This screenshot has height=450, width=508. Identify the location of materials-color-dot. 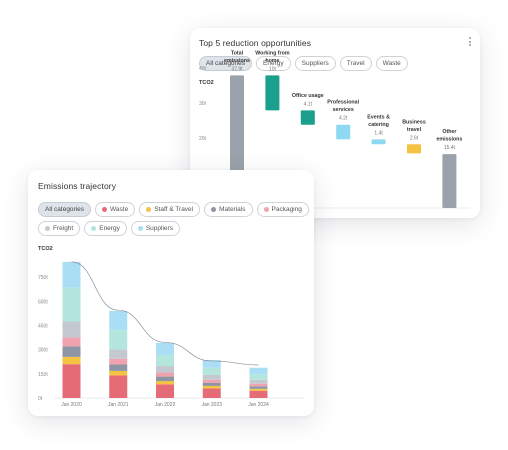
(214, 209).